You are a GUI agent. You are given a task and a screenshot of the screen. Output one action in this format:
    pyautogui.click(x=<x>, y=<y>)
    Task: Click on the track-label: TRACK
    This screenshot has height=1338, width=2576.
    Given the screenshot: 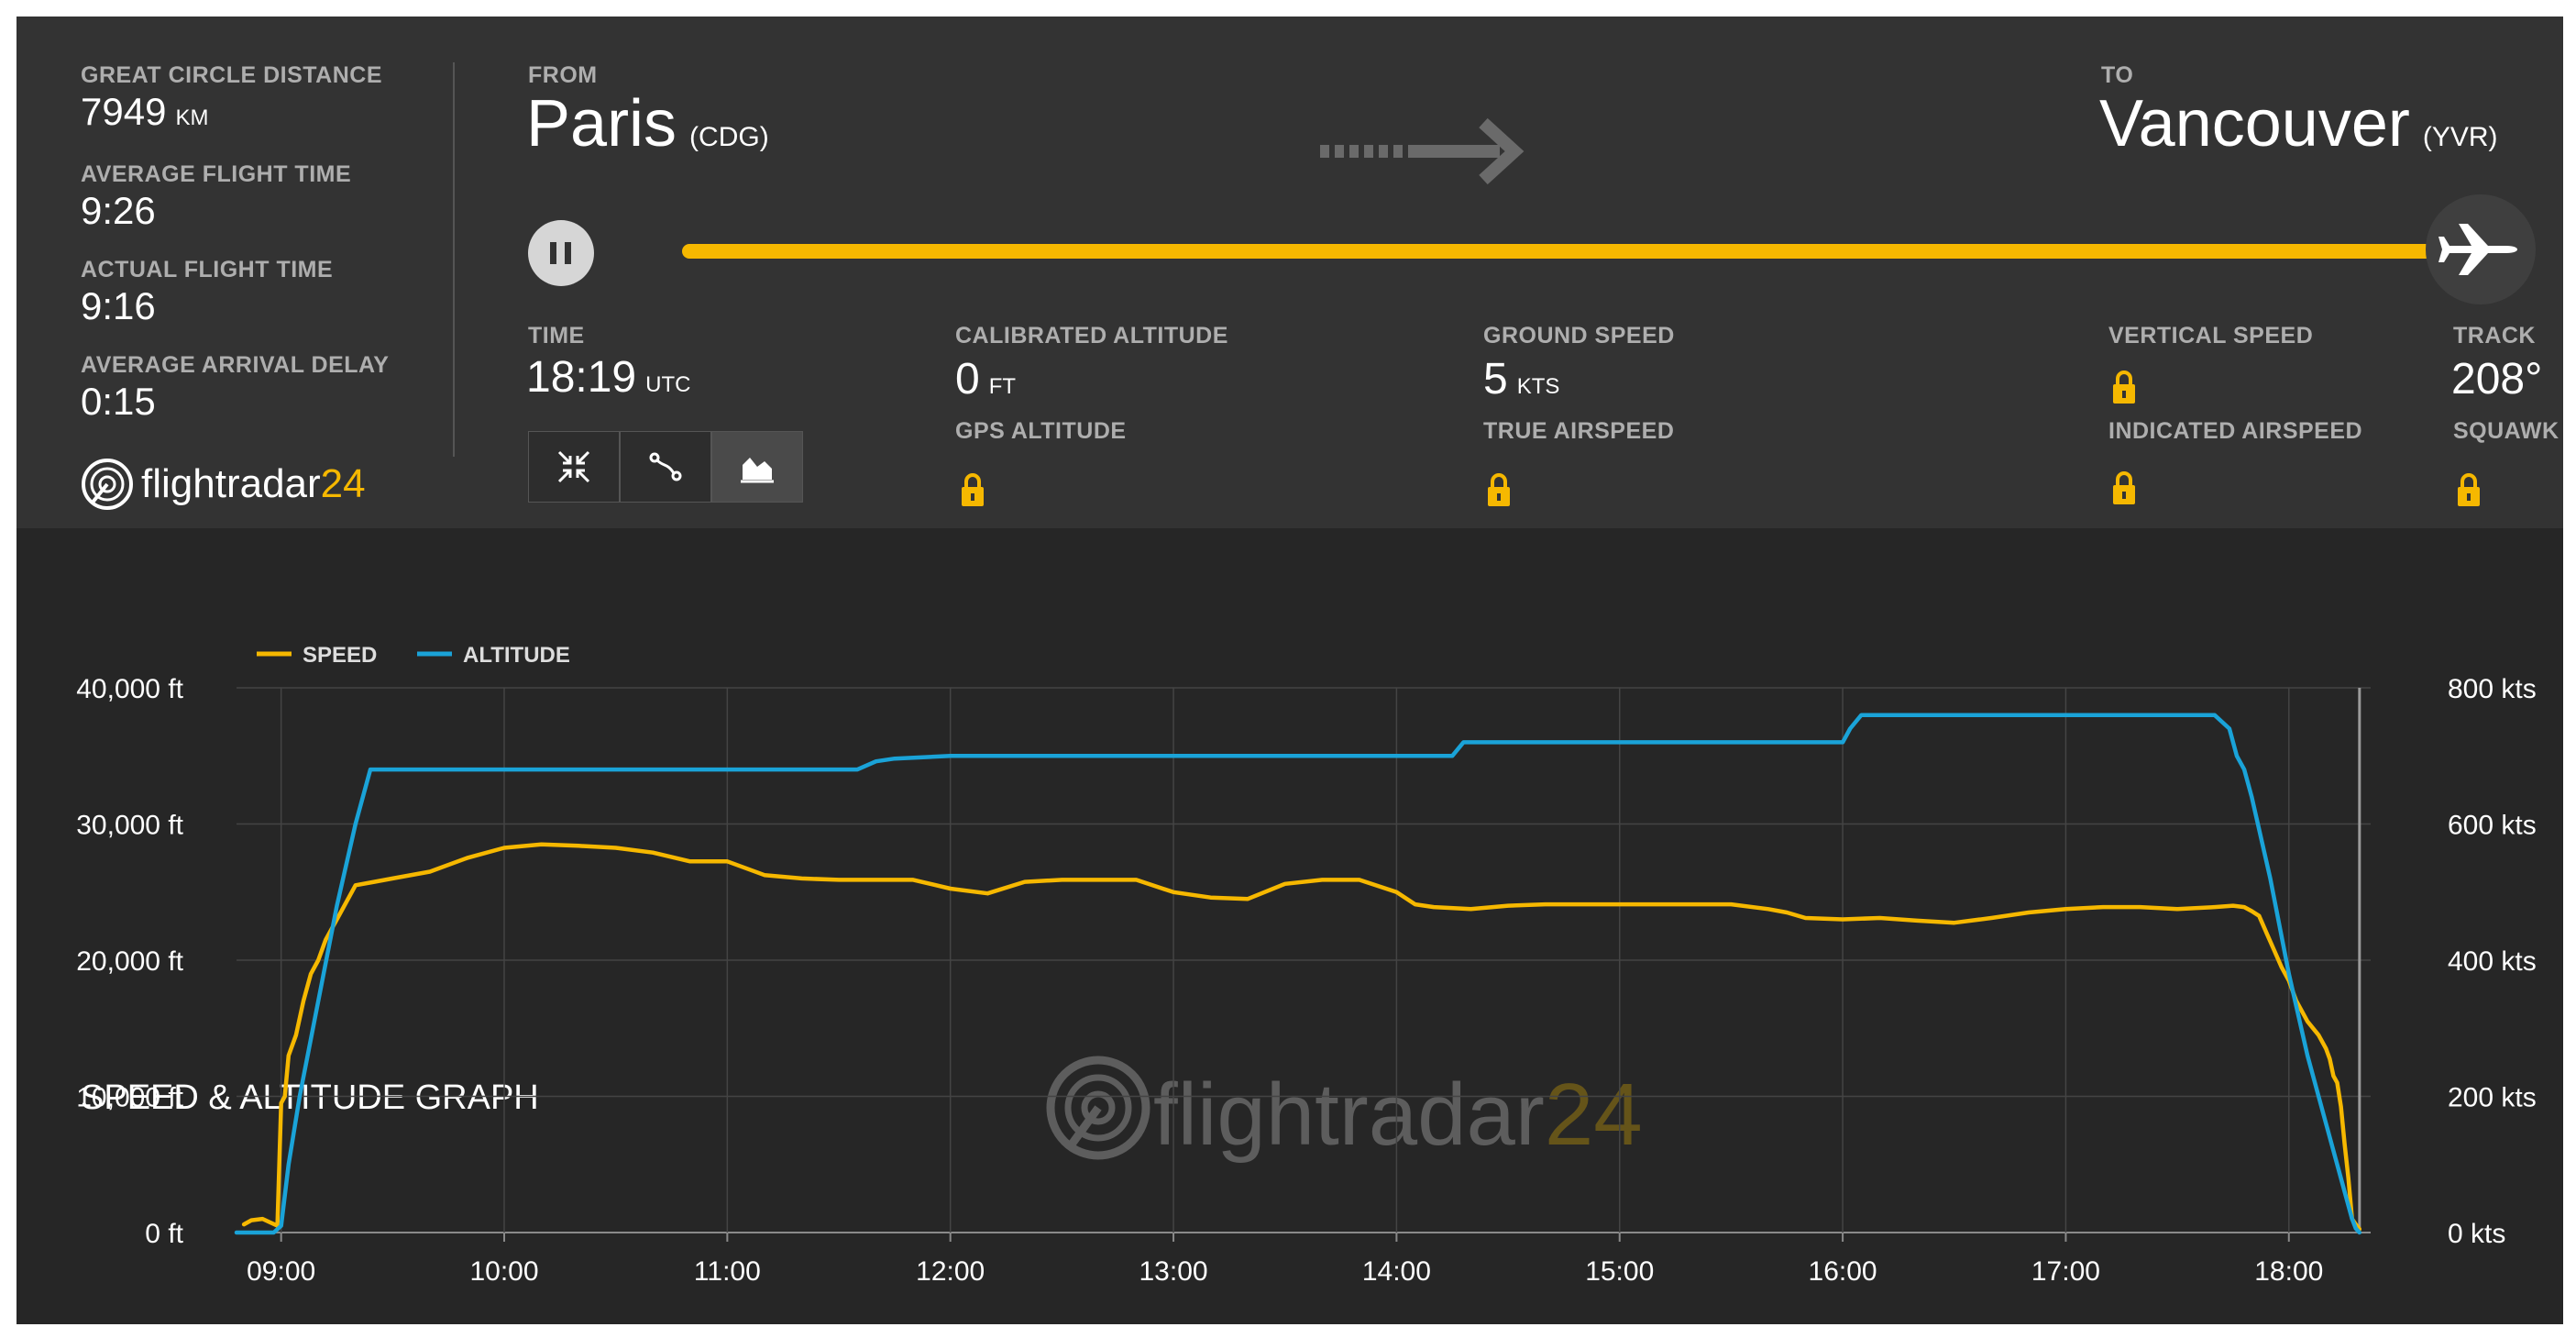 What is the action you would take?
    pyautogui.click(x=2494, y=335)
    